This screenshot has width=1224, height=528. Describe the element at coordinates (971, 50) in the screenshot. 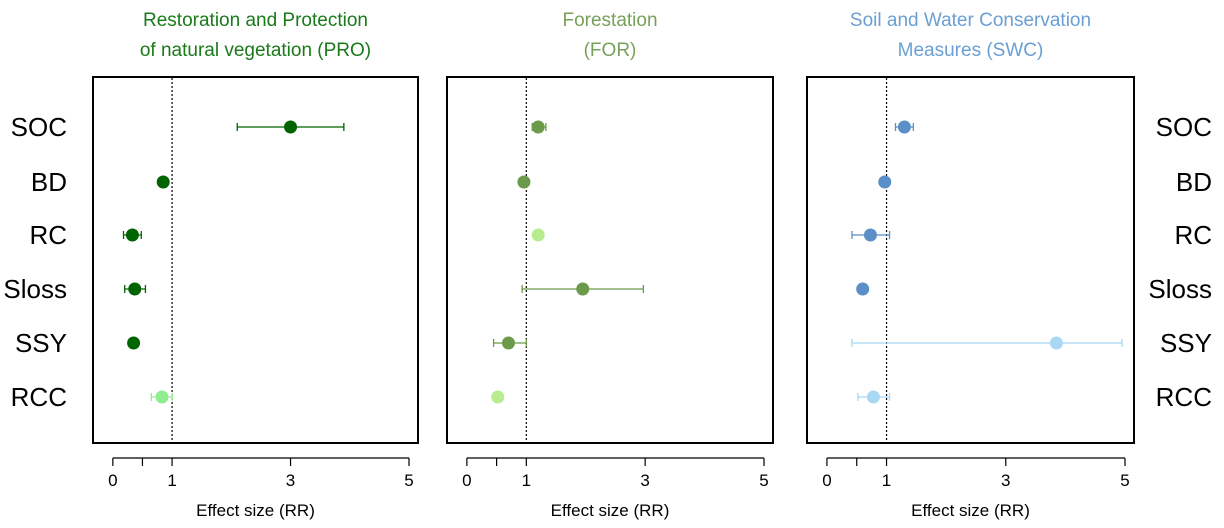

I see `panel-title-line: Measures (SWC)` at that location.